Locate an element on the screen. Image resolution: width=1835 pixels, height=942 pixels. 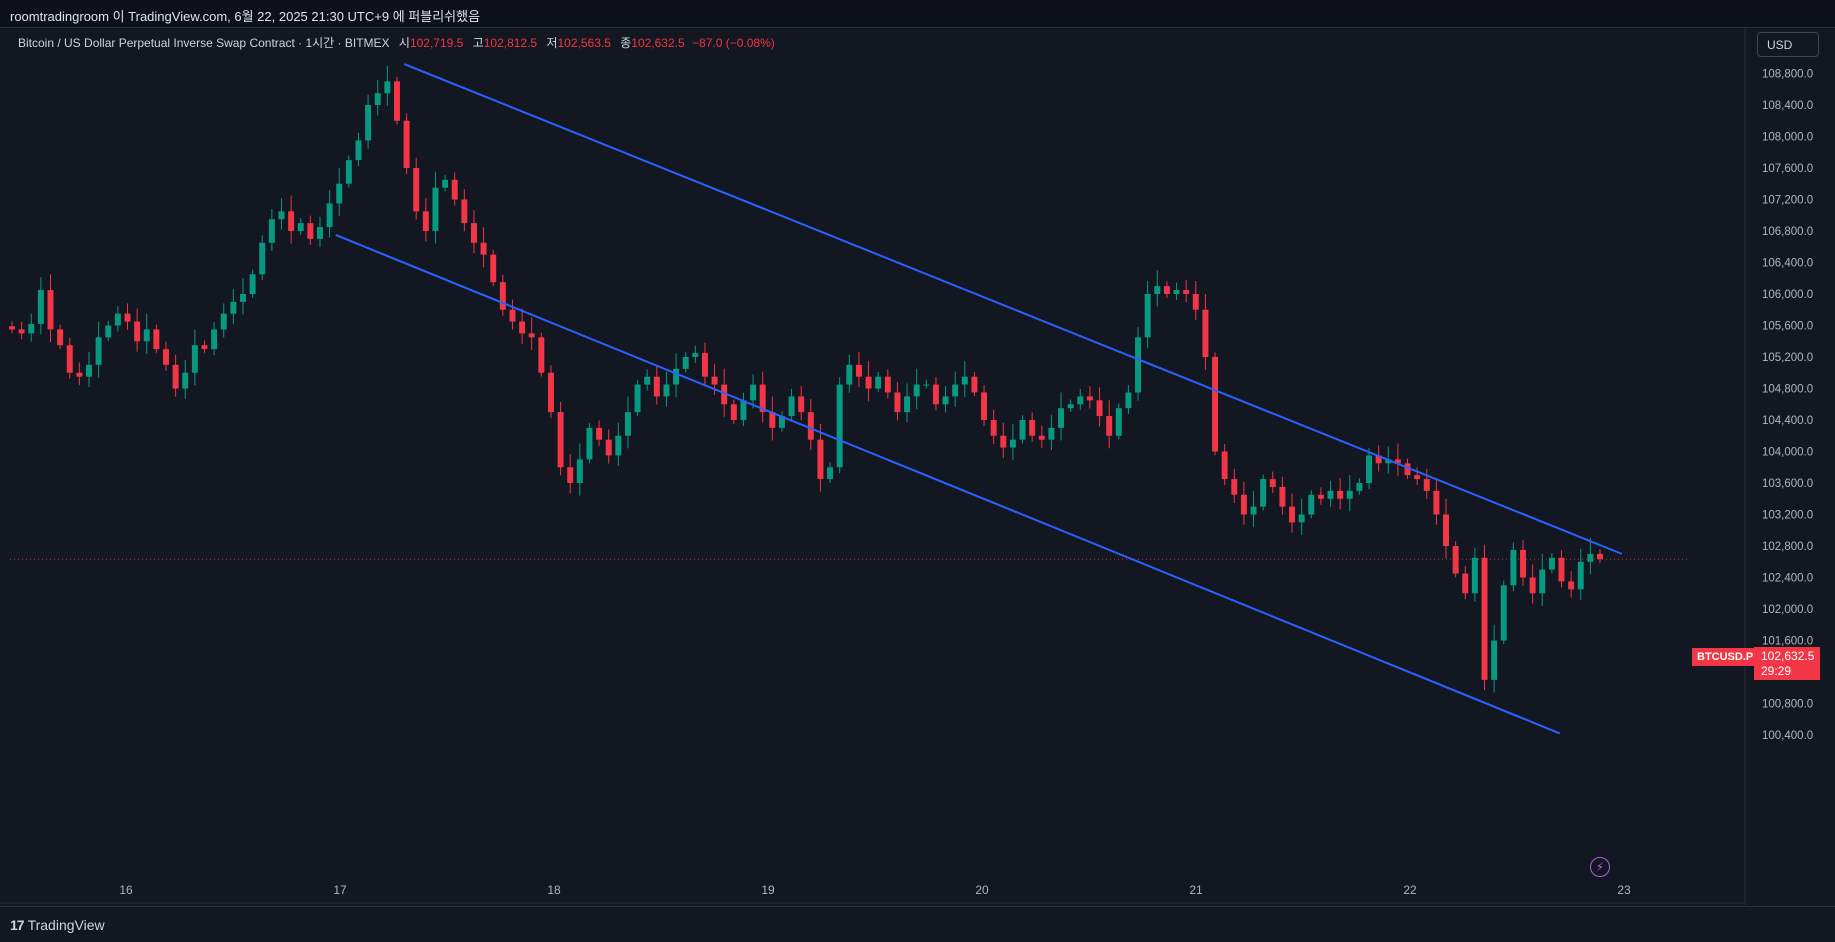
y-tick-label: 102,400.0 is located at coordinates (1787, 579).